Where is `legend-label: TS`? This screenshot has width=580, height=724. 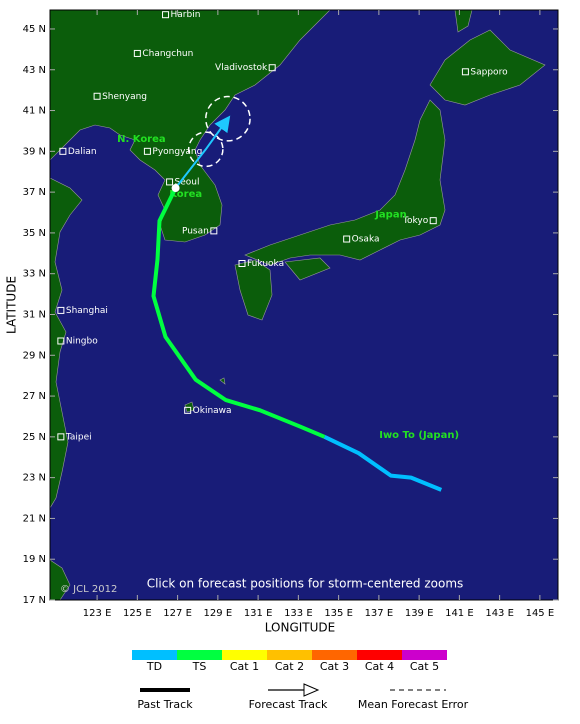
legend-label: TS is located at coordinates (199, 666).